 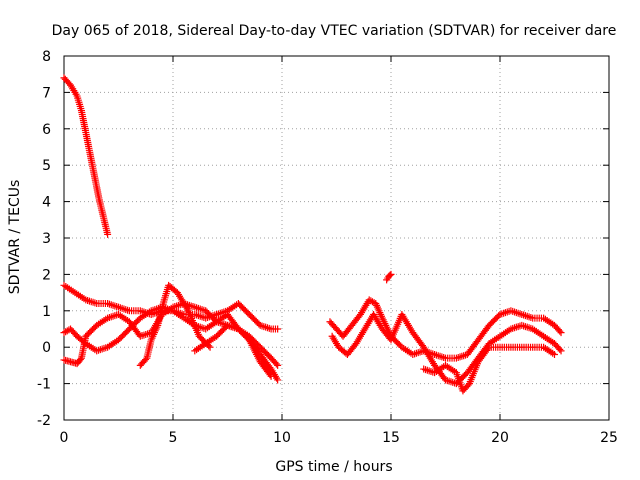 What do you see at coordinates (46, 239) in the screenshot?
I see `y-tick-label: 3` at bounding box center [46, 239].